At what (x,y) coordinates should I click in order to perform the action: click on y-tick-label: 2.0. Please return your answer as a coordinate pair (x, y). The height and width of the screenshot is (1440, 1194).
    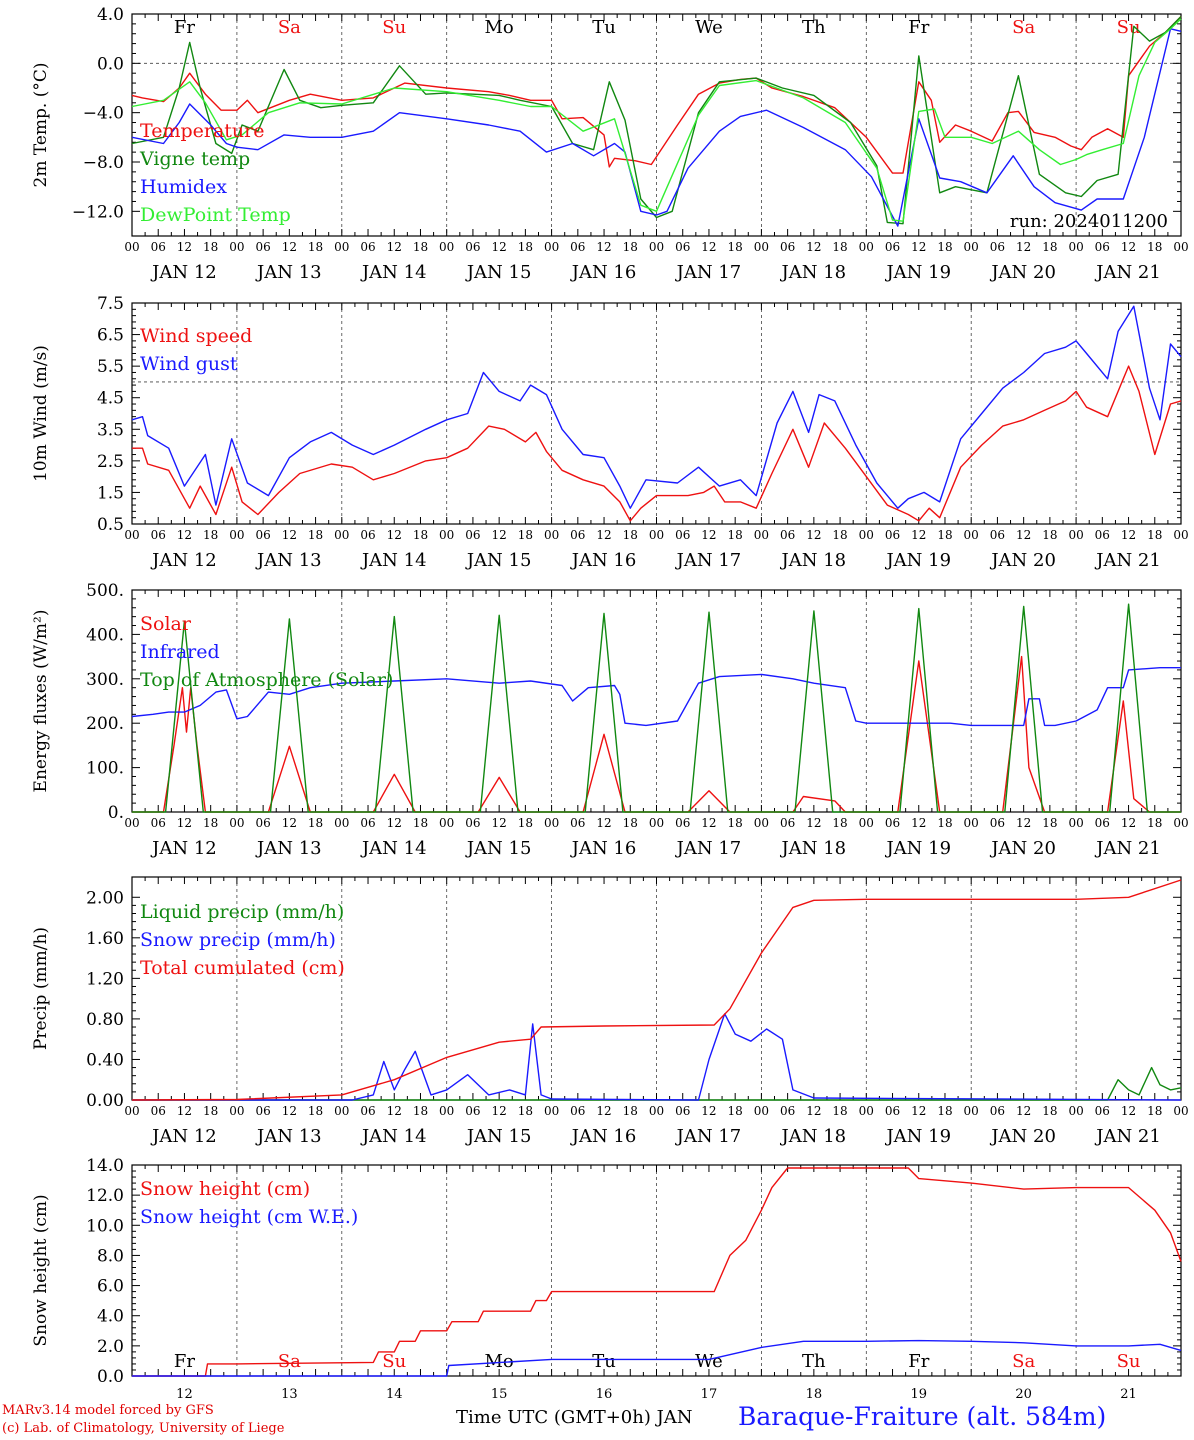
    Looking at the image, I should click on (110, 1347).